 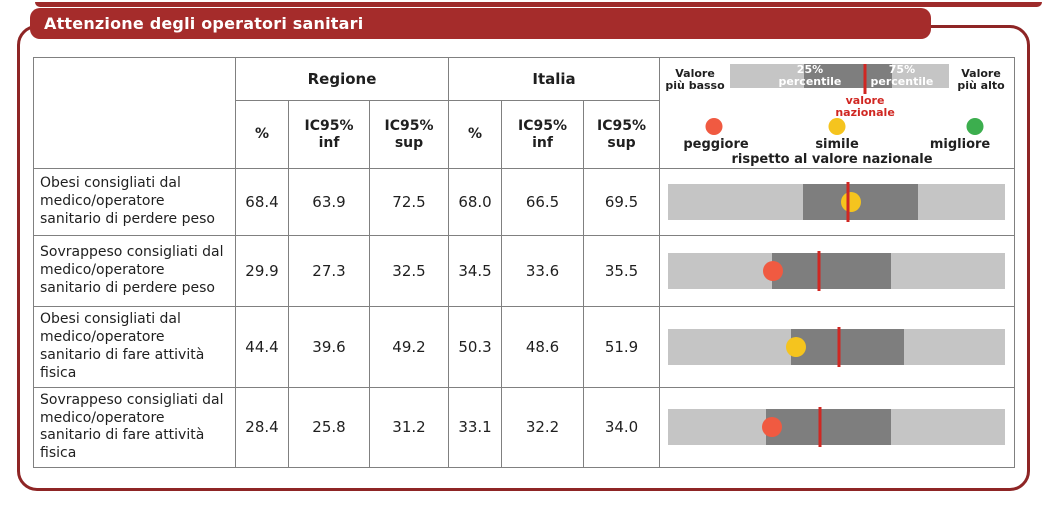 I want to click on col-header-italia-ic-sup: IC95% sup, so click(x=622, y=134).